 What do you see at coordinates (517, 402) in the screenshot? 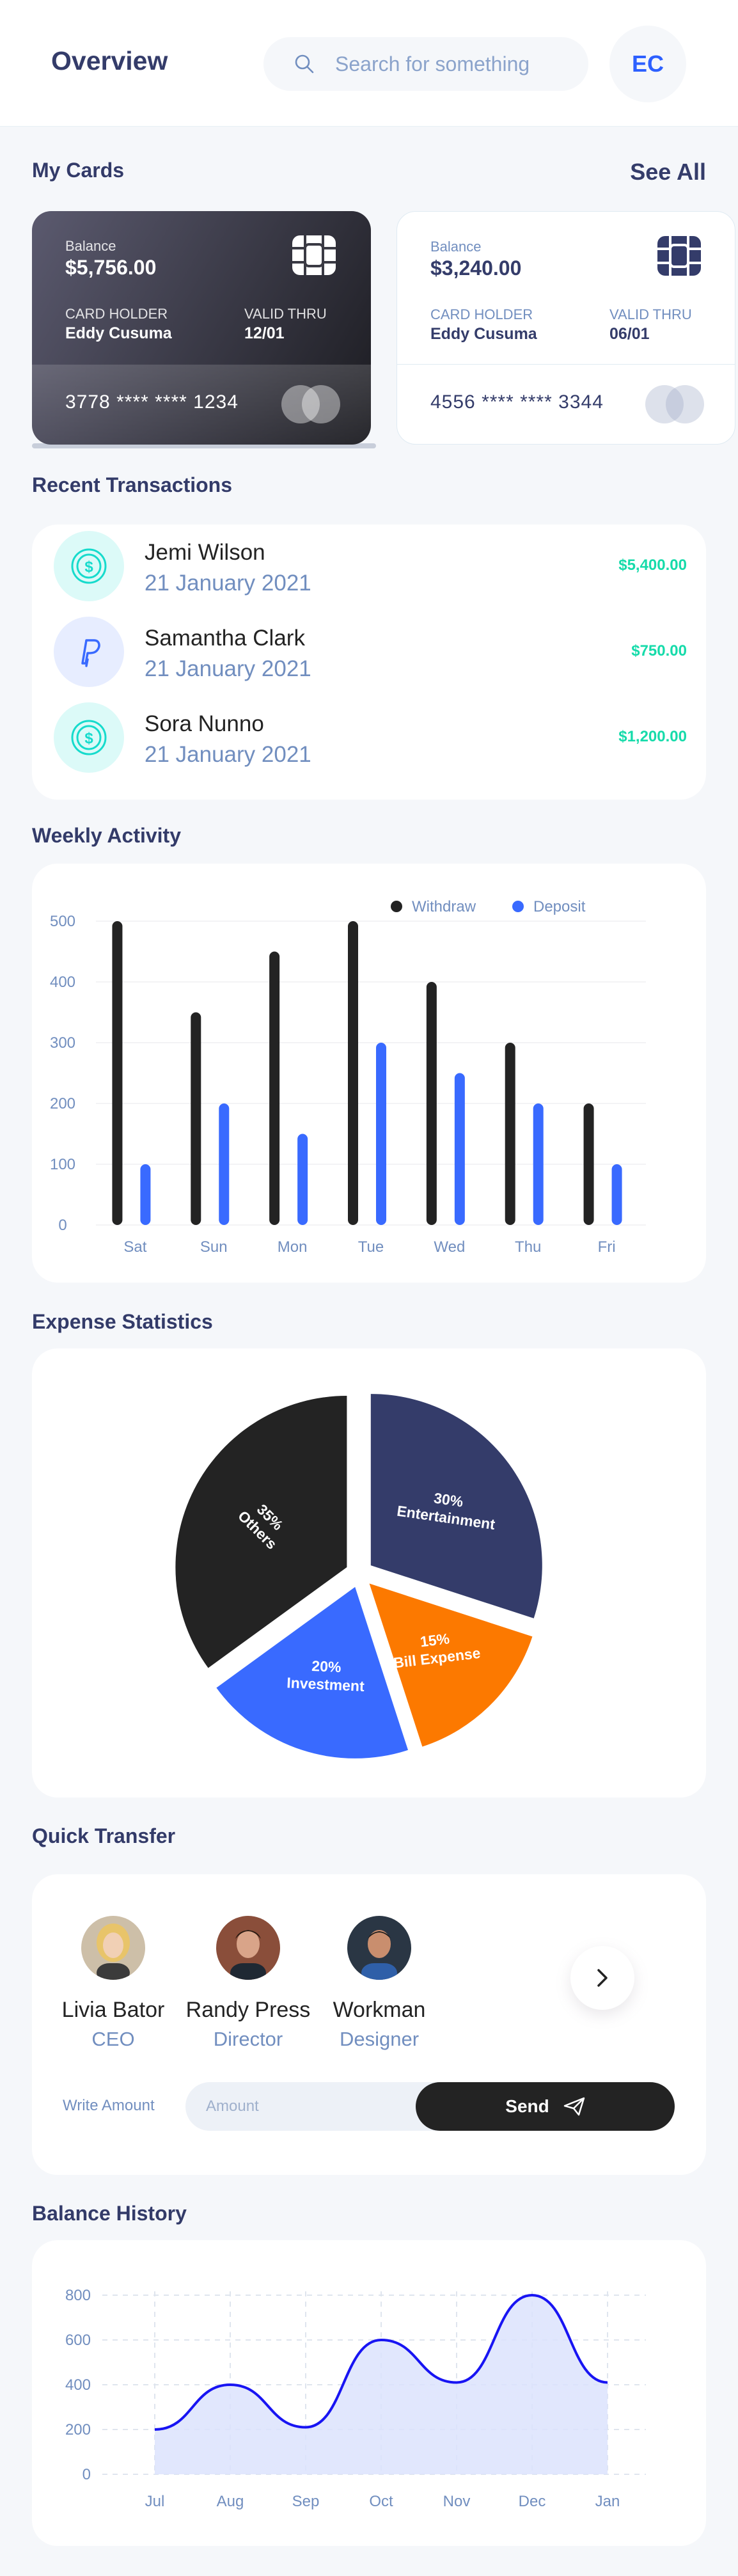
I see `card-number: 4556 **** **** 3344` at bounding box center [517, 402].